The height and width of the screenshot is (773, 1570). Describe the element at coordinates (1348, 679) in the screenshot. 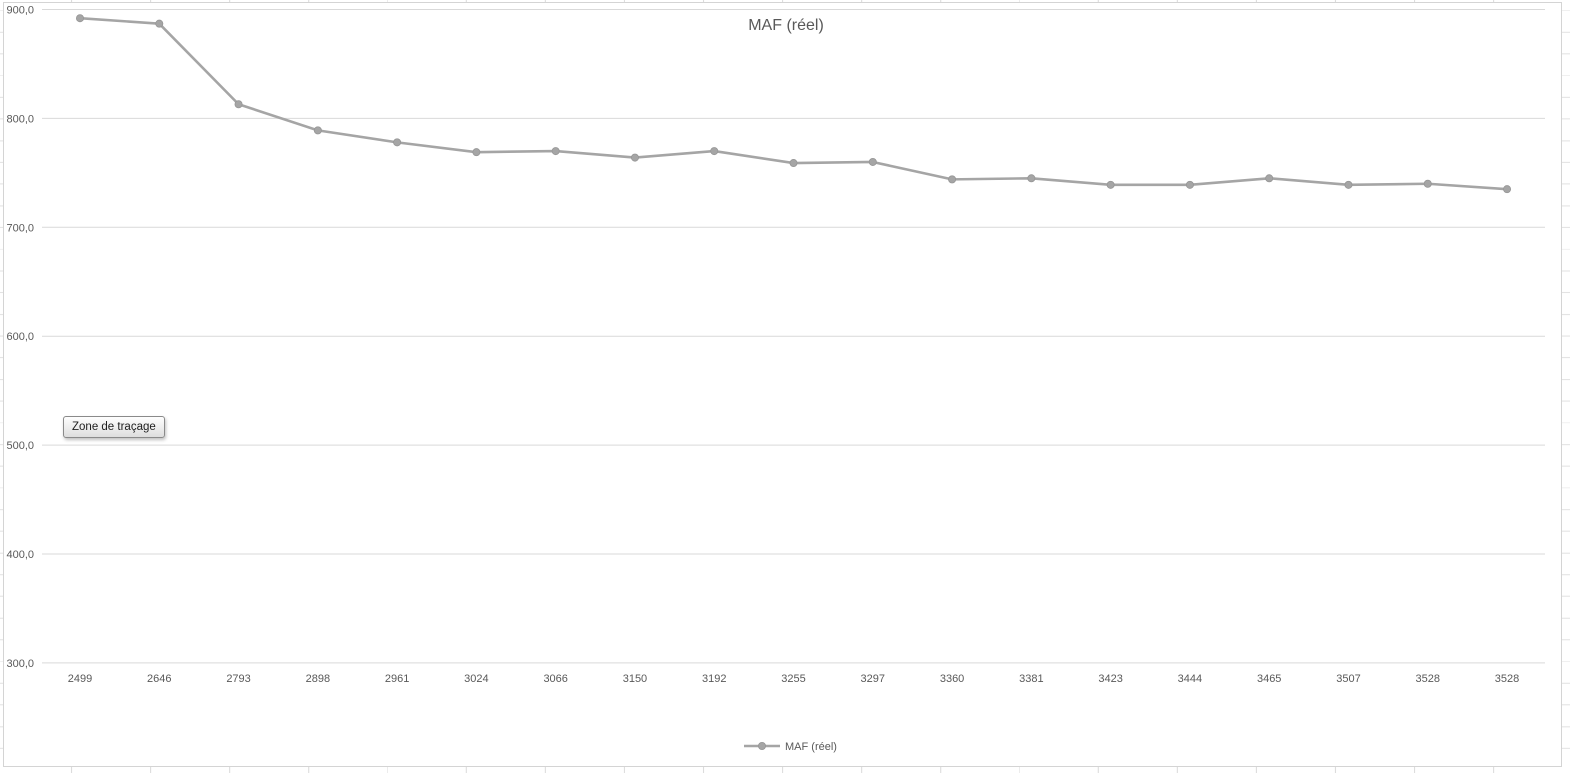

I see `x-axis-tick-label: 3507` at that location.